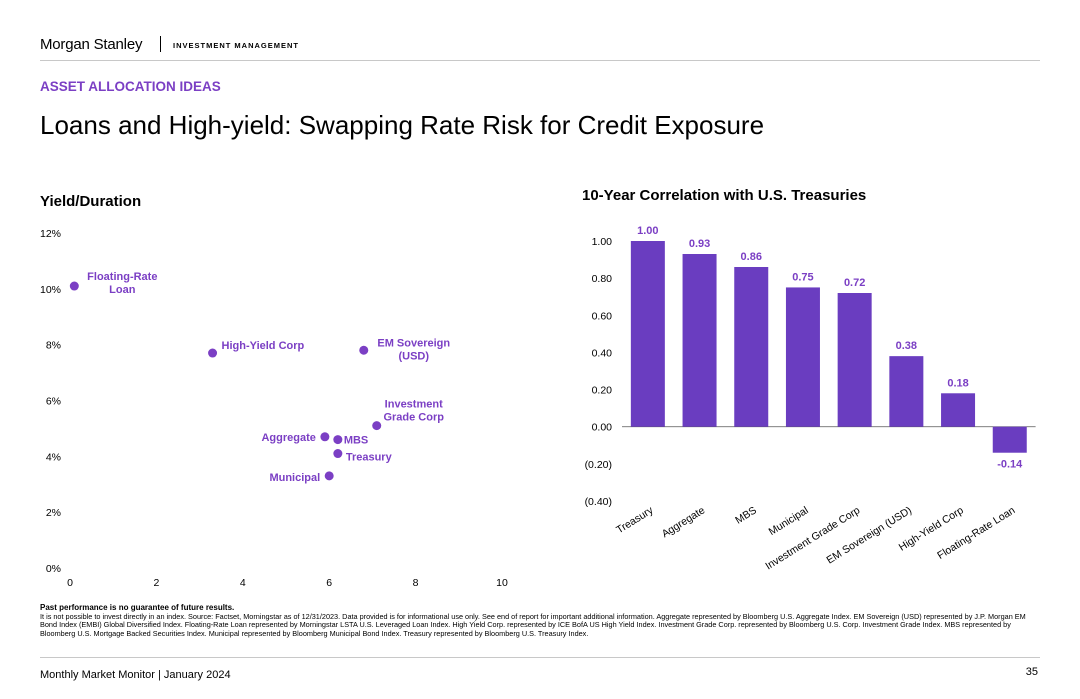 The image size is (1080, 699). What do you see at coordinates (957, 383) in the screenshot?
I see `bar-value-label: 0.18` at bounding box center [957, 383].